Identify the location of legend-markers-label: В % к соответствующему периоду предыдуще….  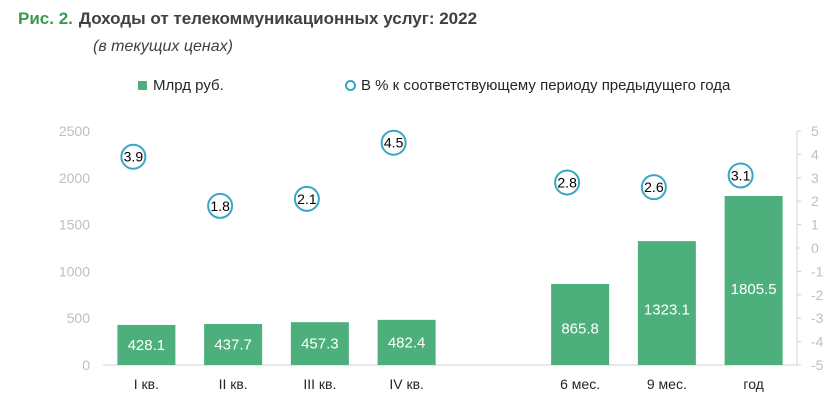
(546, 85).